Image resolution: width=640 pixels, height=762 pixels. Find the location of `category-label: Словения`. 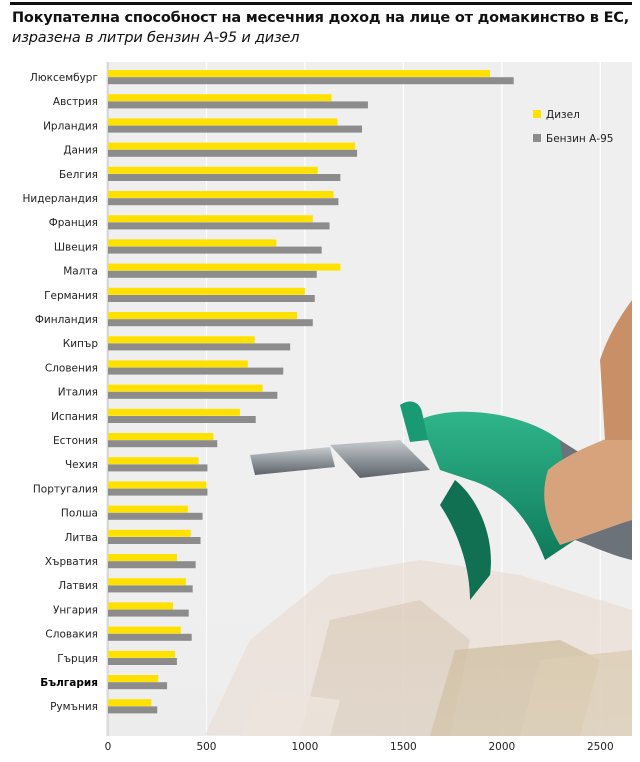

category-label: Словения is located at coordinates (71, 368).